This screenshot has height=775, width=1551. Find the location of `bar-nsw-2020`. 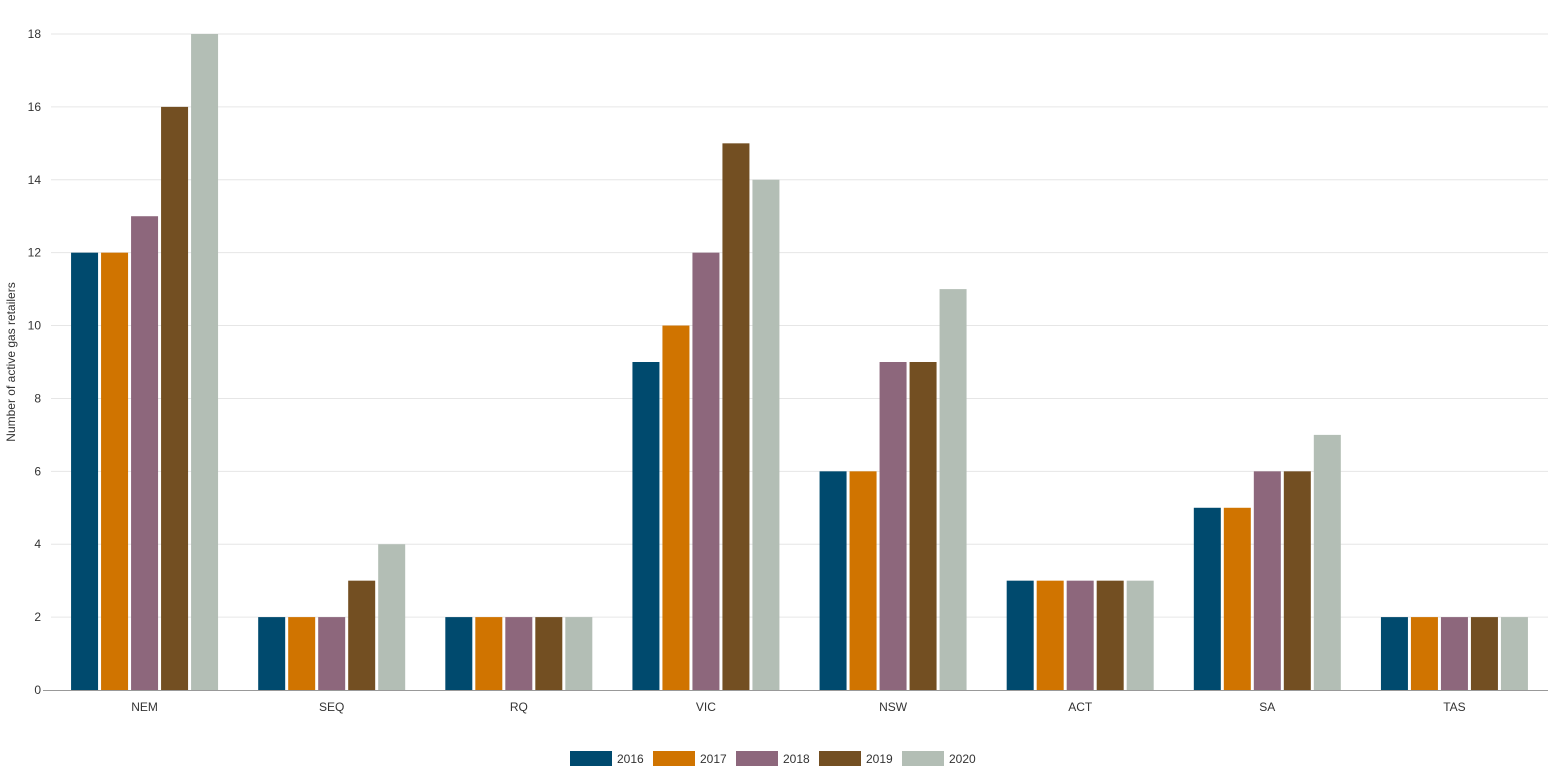

bar-nsw-2020 is located at coordinates (953, 489).